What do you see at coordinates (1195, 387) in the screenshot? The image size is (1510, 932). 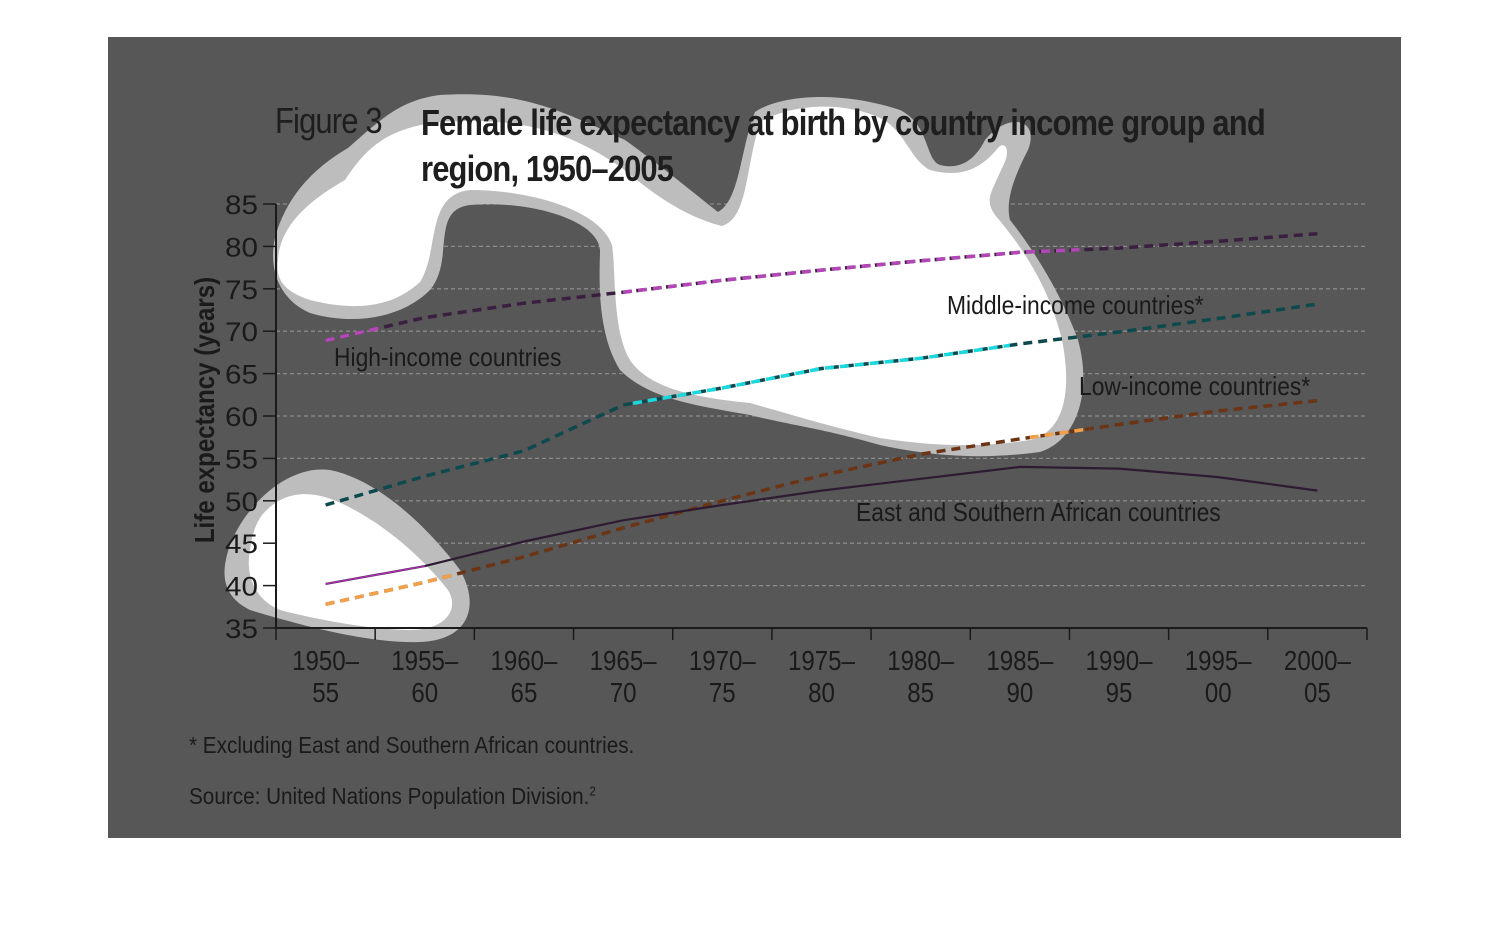 I see `series-label: Low-income countries*` at bounding box center [1195, 387].